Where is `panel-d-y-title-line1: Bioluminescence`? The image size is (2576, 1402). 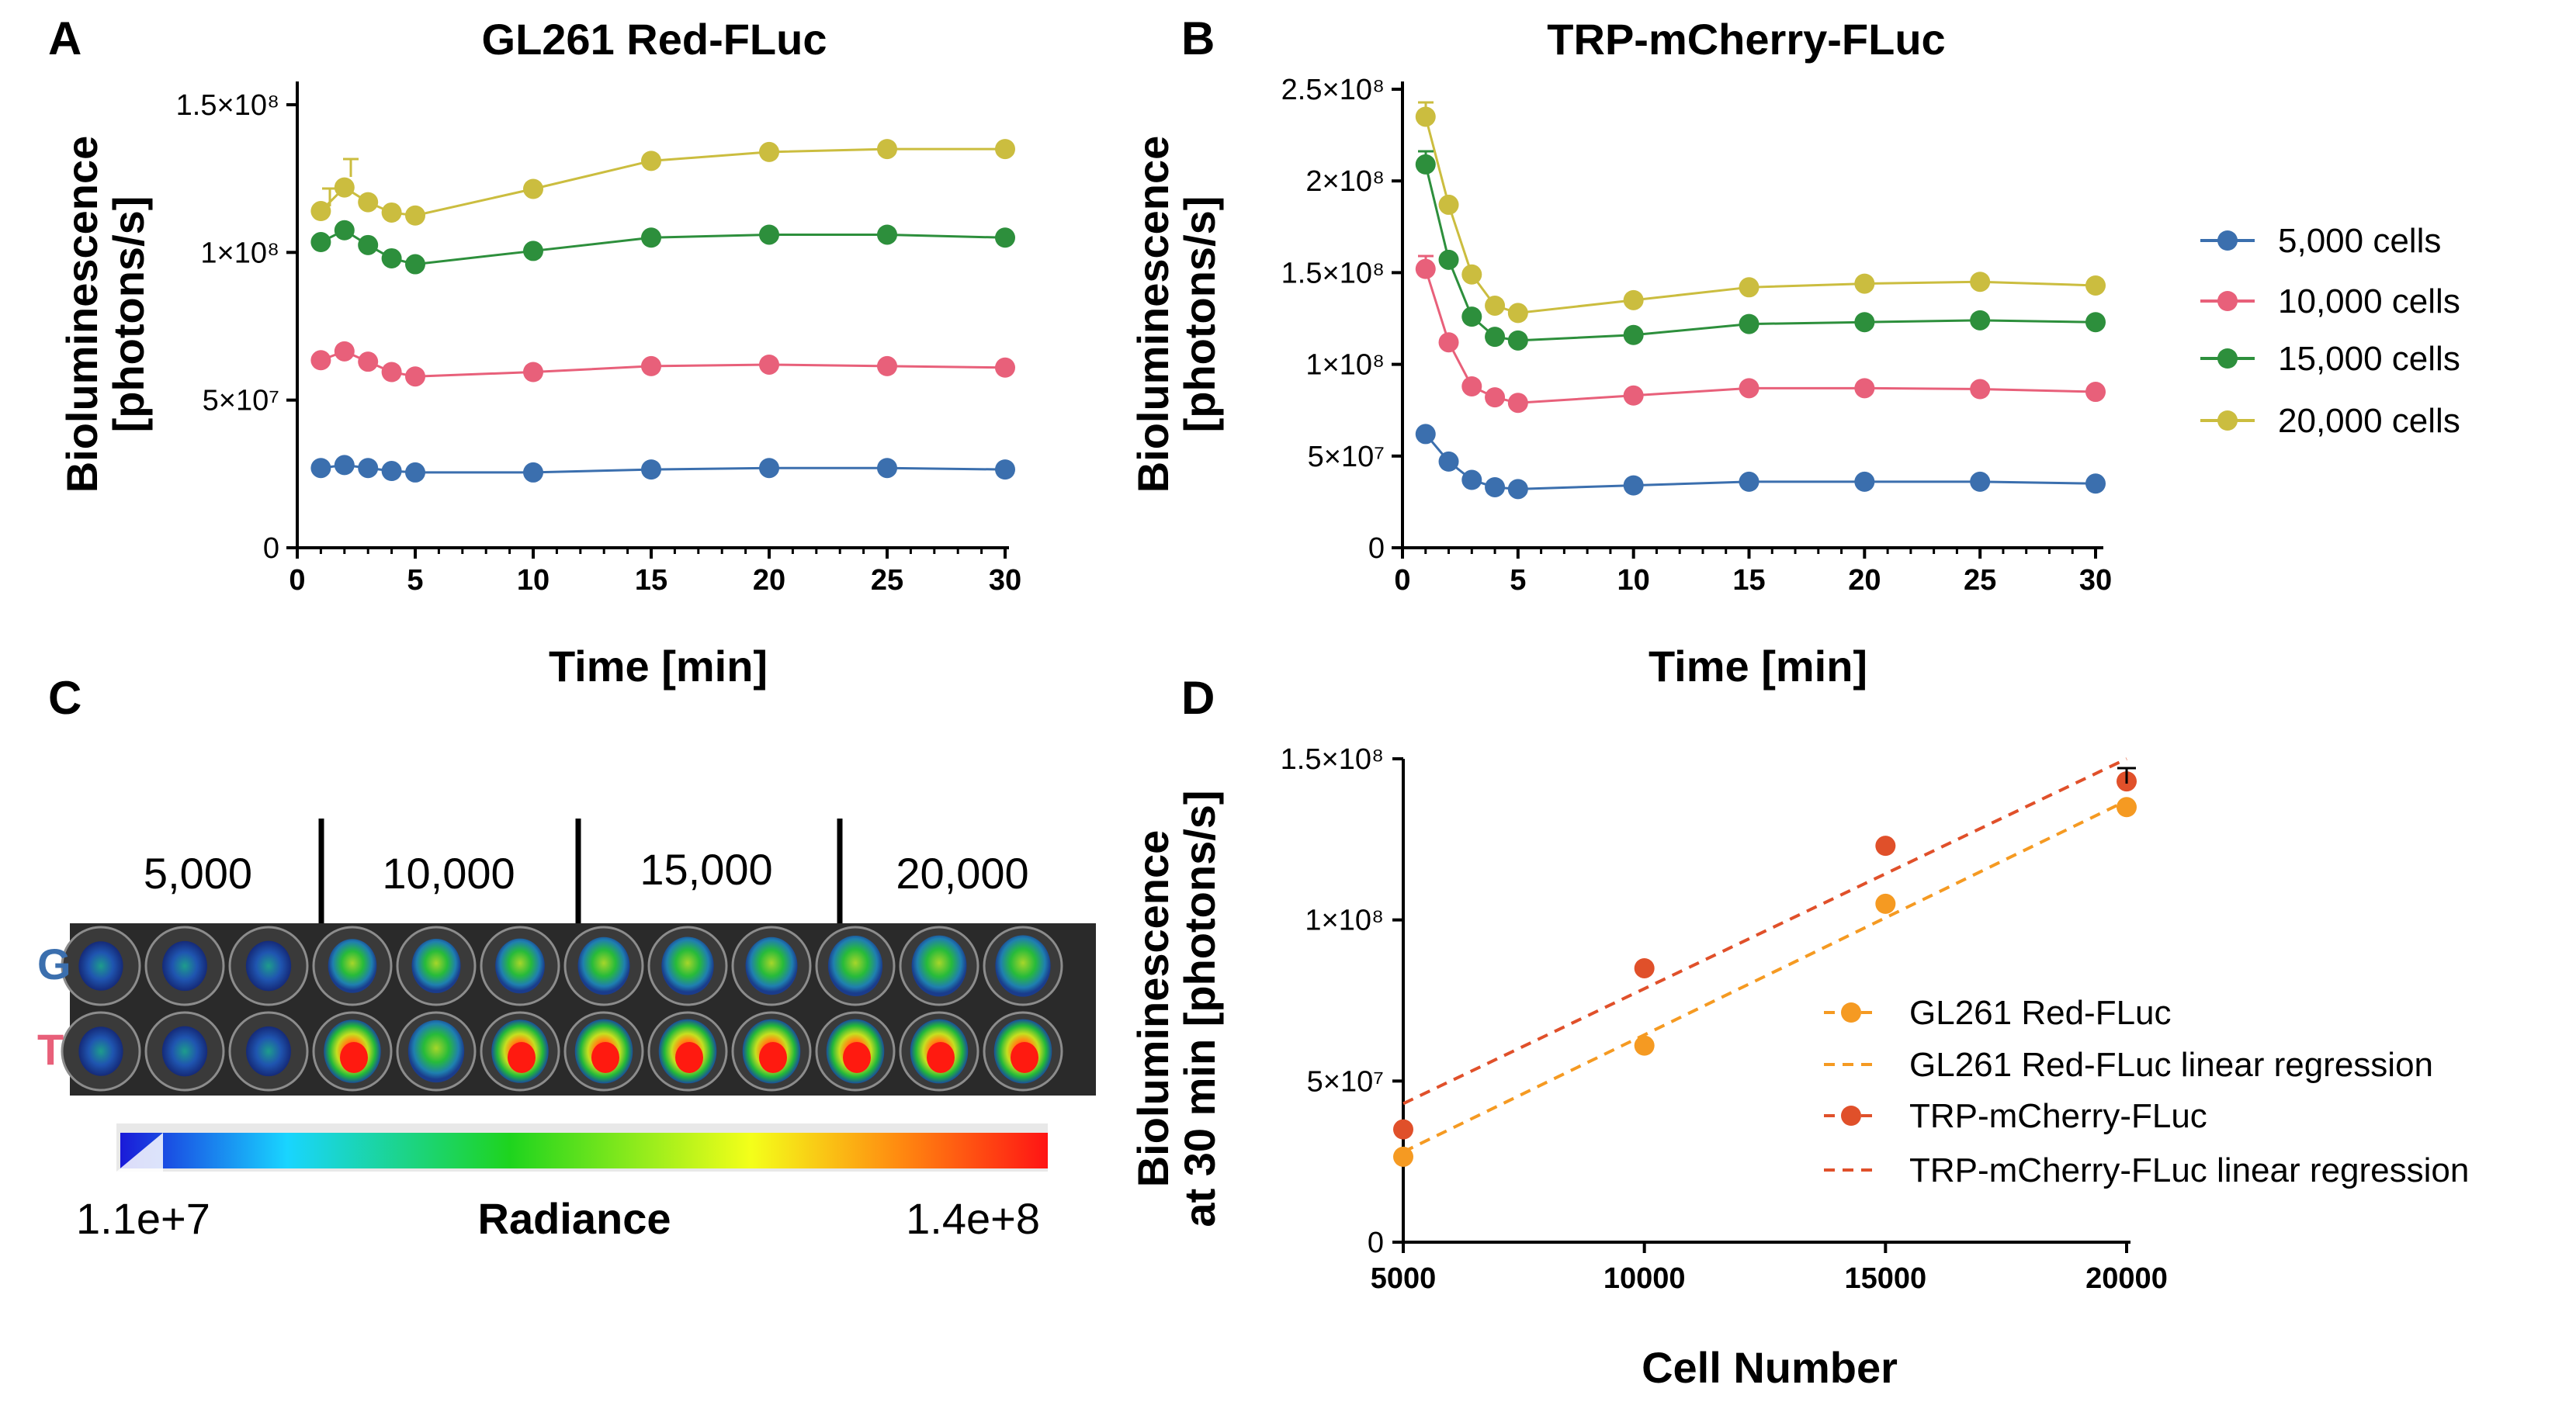 panel-d-y-title-line1: Bioluminescence is located at coordinates (1153, 1009).